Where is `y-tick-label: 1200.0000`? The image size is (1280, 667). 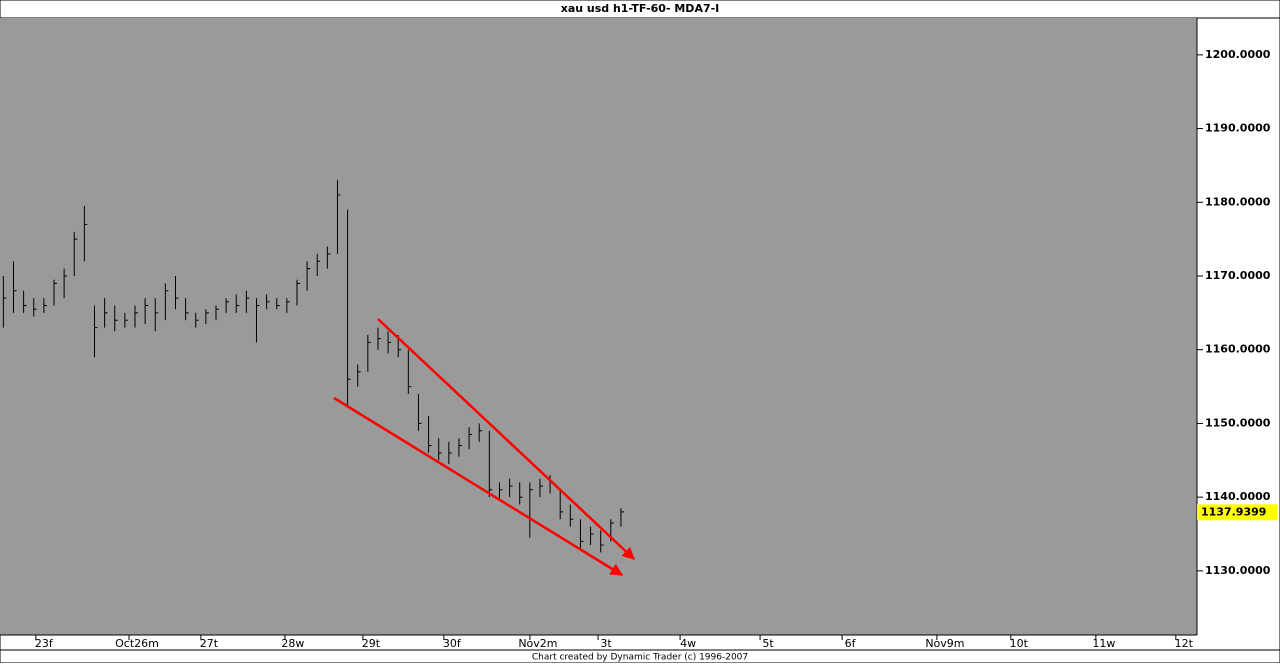
y-tick-label: 1200.0000 is located at coordinates (1238, 54).